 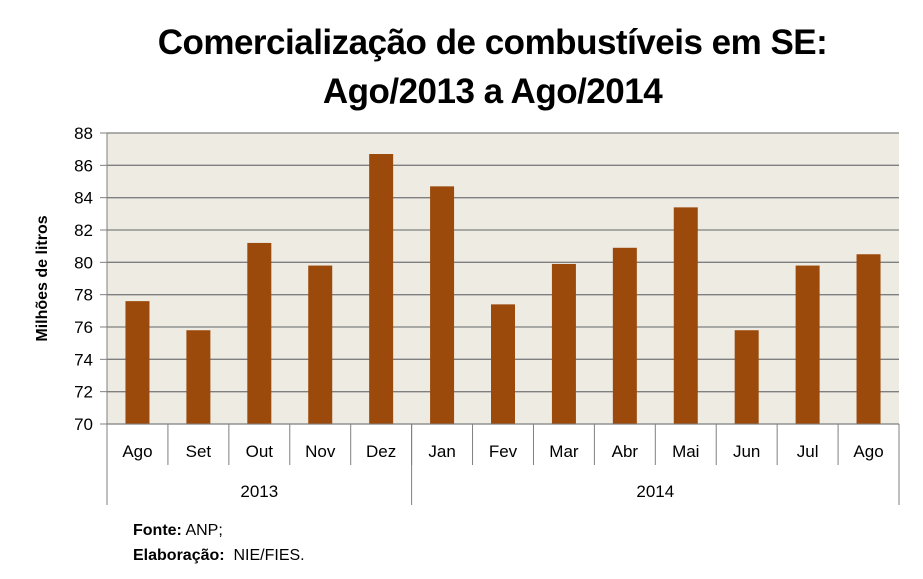 What do you see at coordinates (83, 165) in the screenshot?
I see `y-tick-label: 86` at bounding box center [83, 165].